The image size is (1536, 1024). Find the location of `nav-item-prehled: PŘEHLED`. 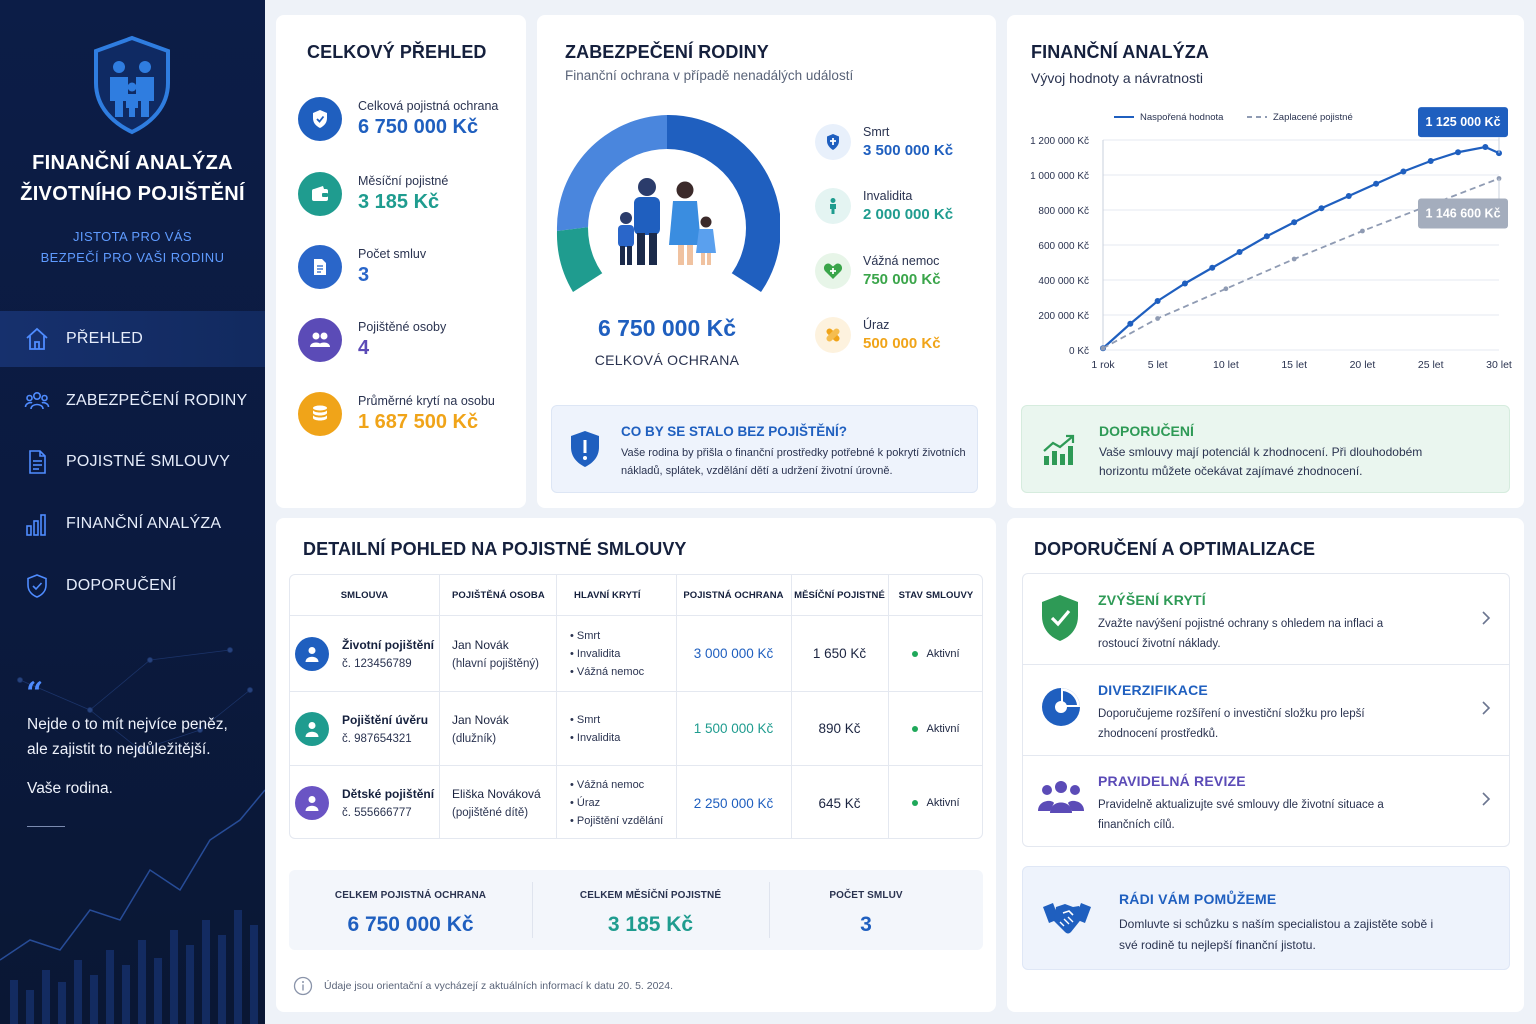

nav-item-prehled: PŘEHLED is located at coordinates (132, 339).